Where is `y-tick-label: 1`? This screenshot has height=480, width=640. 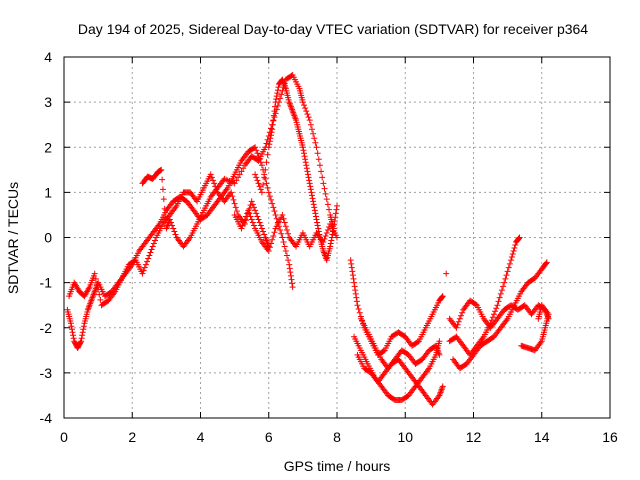 y-tick-label: 1 is located at coordinates (48, 192).